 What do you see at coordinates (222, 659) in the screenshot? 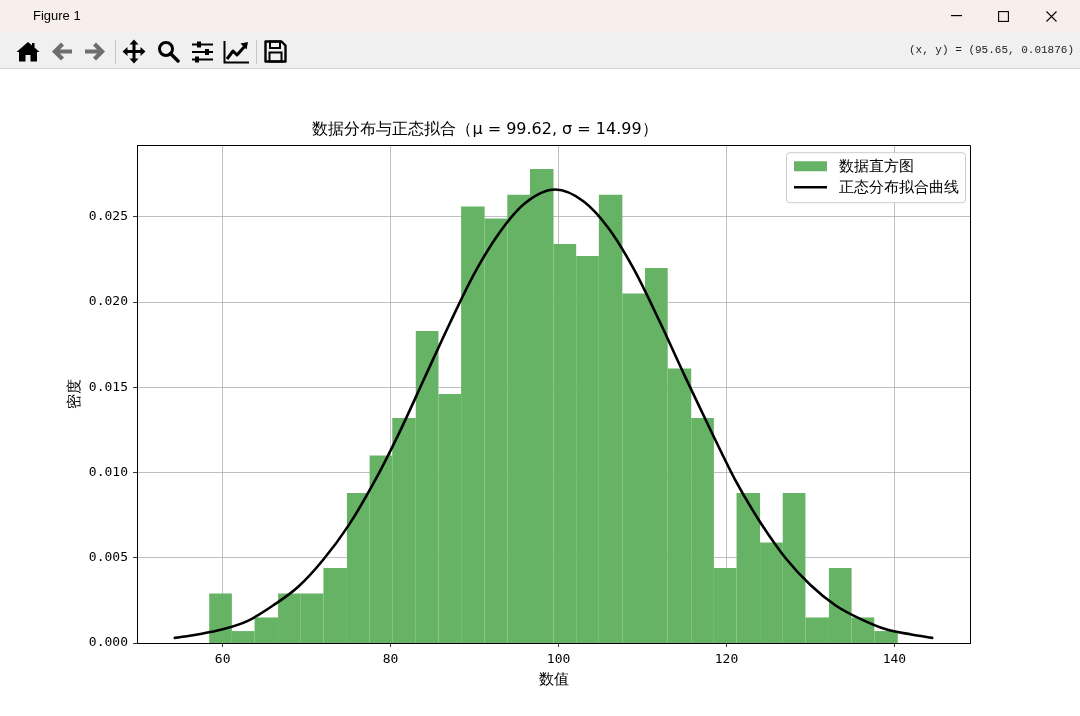
I see `x-tick-label: 60` at bounding box center [222, 659].